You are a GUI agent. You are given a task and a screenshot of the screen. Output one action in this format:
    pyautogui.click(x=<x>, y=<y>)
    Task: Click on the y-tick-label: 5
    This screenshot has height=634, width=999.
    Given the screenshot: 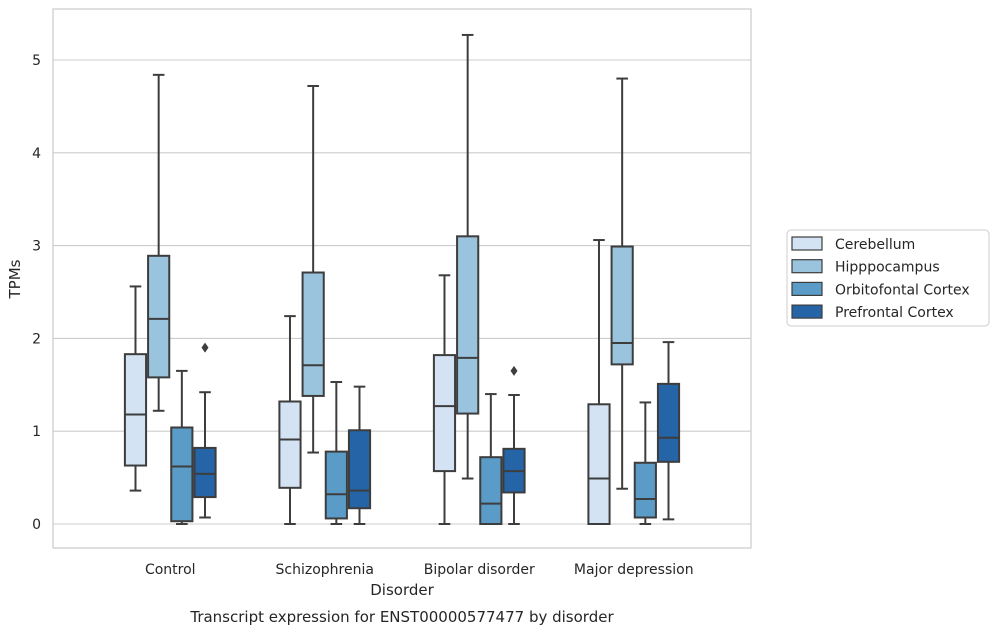 What is the action you would take?
    pyautogui.click(x=36, y=61)
    